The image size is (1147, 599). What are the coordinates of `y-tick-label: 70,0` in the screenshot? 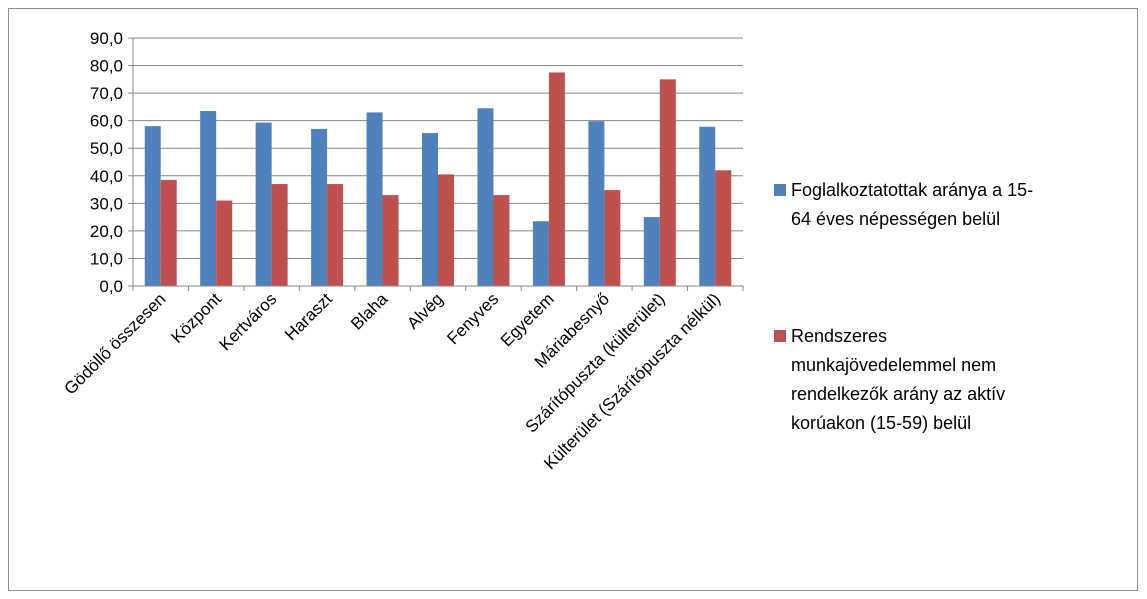 It's located at (106, 93).